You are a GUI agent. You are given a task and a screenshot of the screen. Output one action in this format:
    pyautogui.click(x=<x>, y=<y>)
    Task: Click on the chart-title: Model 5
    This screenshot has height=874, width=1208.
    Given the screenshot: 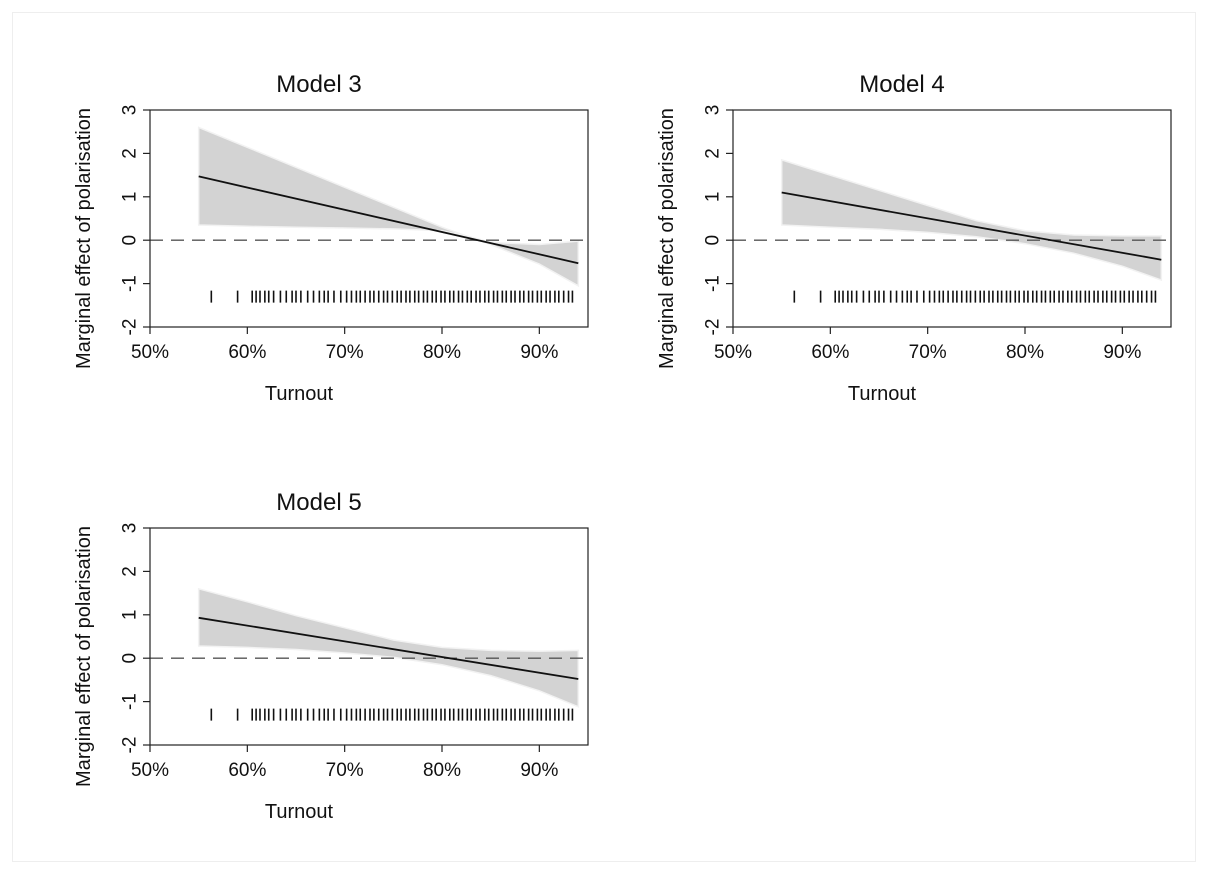 What is the action you would take?
    pyautogui.click(x=318, y=502)
    